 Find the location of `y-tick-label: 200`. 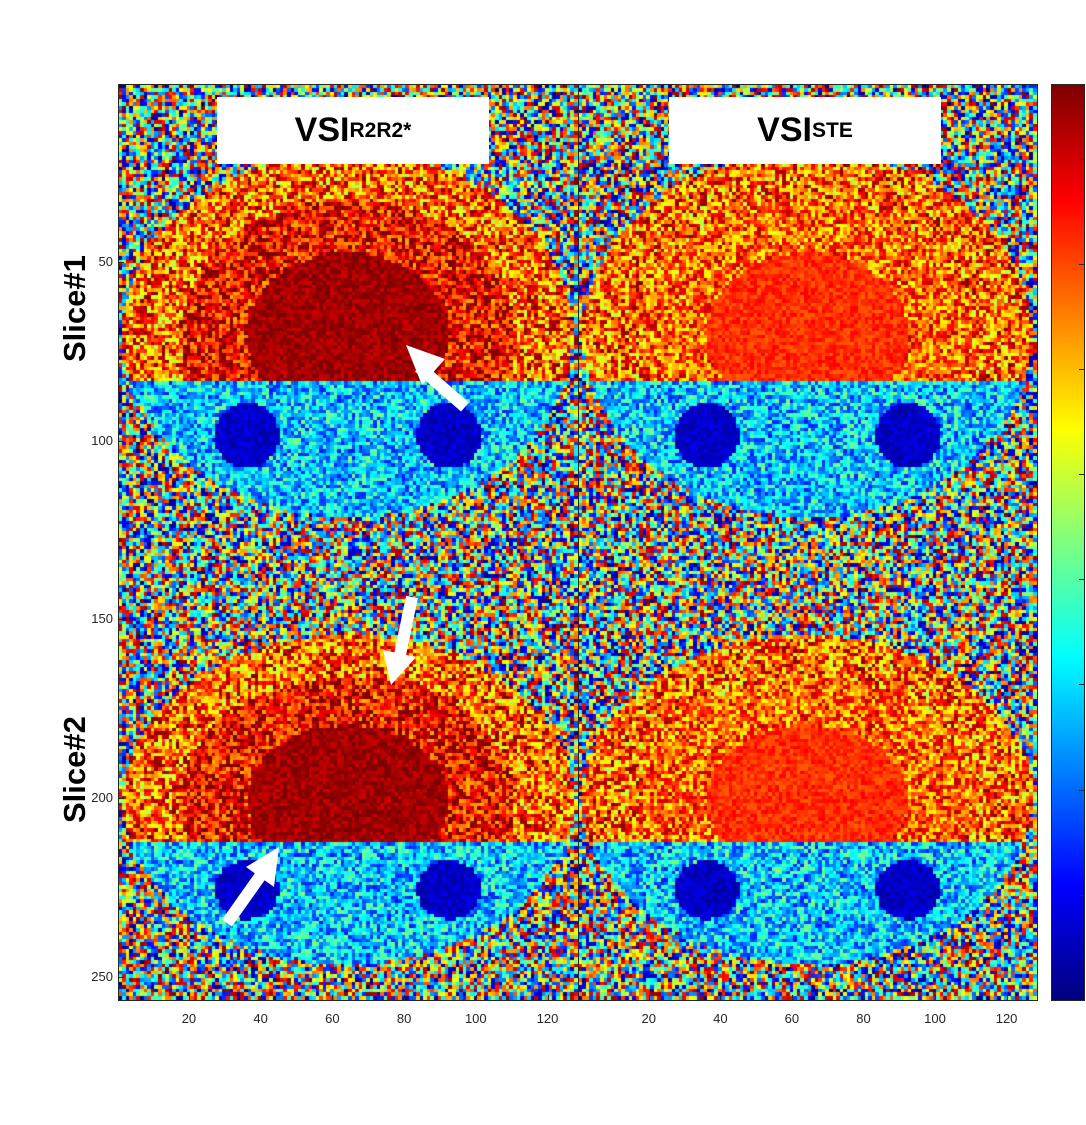

y-tick-label: 200 is located at coordinates (102, 798).